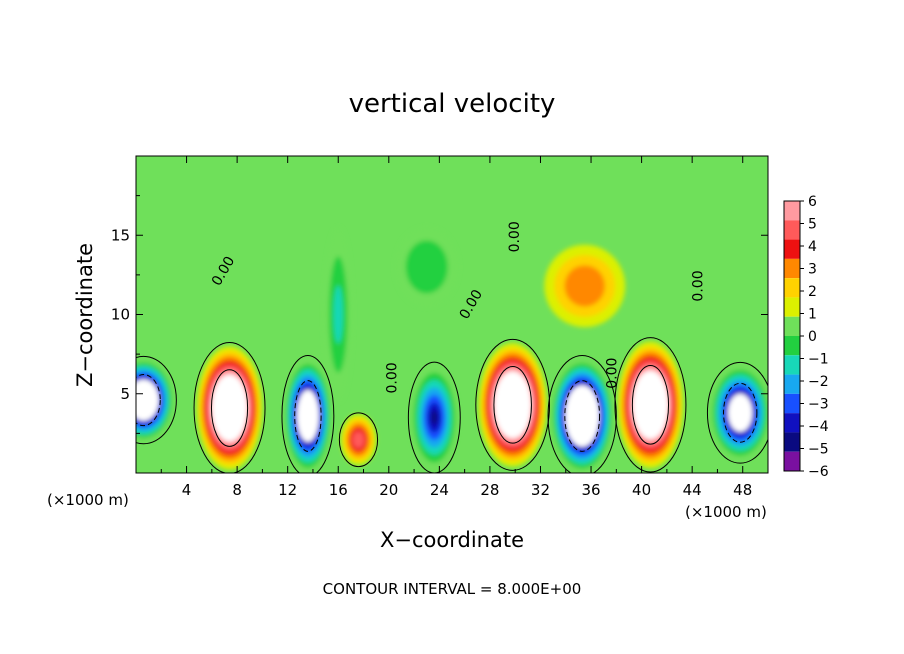 The height and width of the screenshot is (654, 904). Describe the element at coordinates (812, 292) in the screenshot. I see `colorbar-tick-label: 2` at that location.